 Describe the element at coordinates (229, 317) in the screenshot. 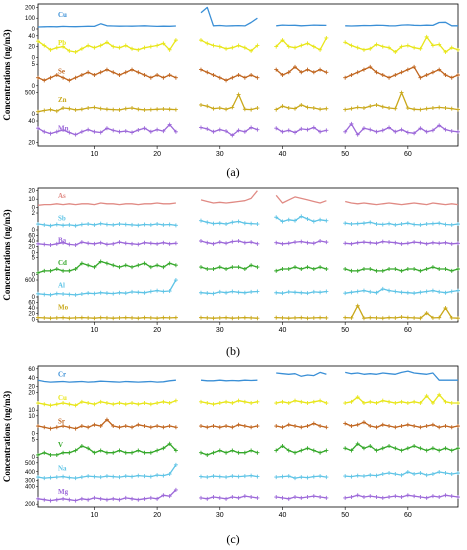

I see `series-line-mo` at that location.